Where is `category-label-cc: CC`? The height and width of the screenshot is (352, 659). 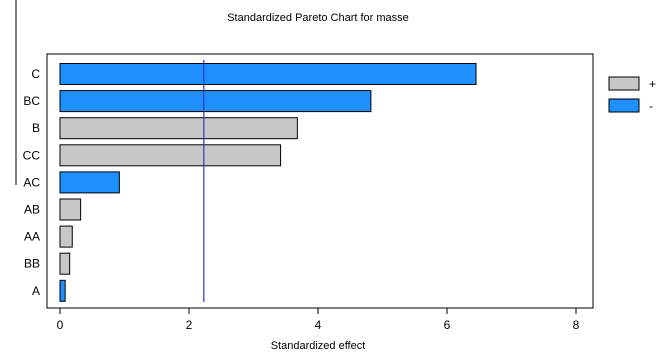 category-label-cc: CC is located at coordinates (32, 155).